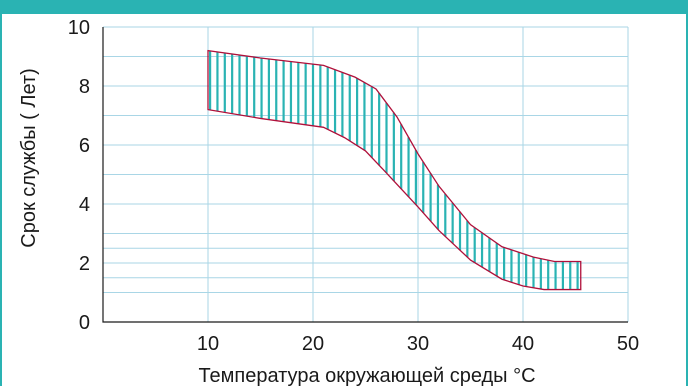 The image size is (688, 386). Describe the element at coordinates (29, 158) in the screenshot. I see `y-axis-label: Срок службы ( Лет)` at that location.